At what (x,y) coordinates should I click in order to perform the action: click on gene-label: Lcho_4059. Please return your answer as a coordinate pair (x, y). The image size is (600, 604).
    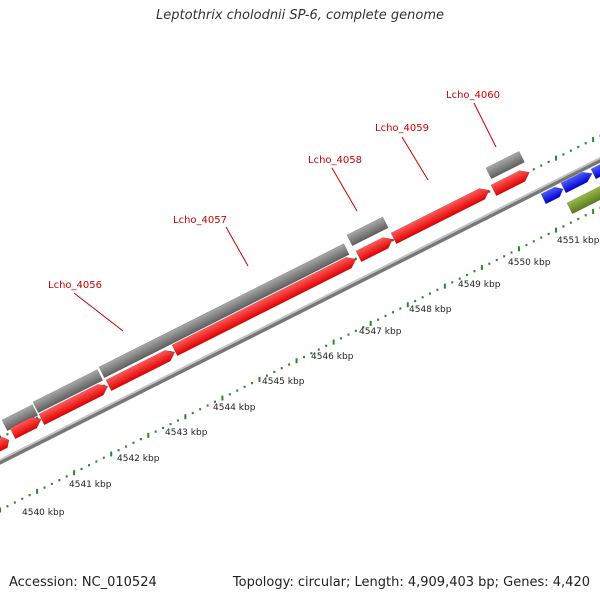
    Looking at the image, I should click on (402, 128).